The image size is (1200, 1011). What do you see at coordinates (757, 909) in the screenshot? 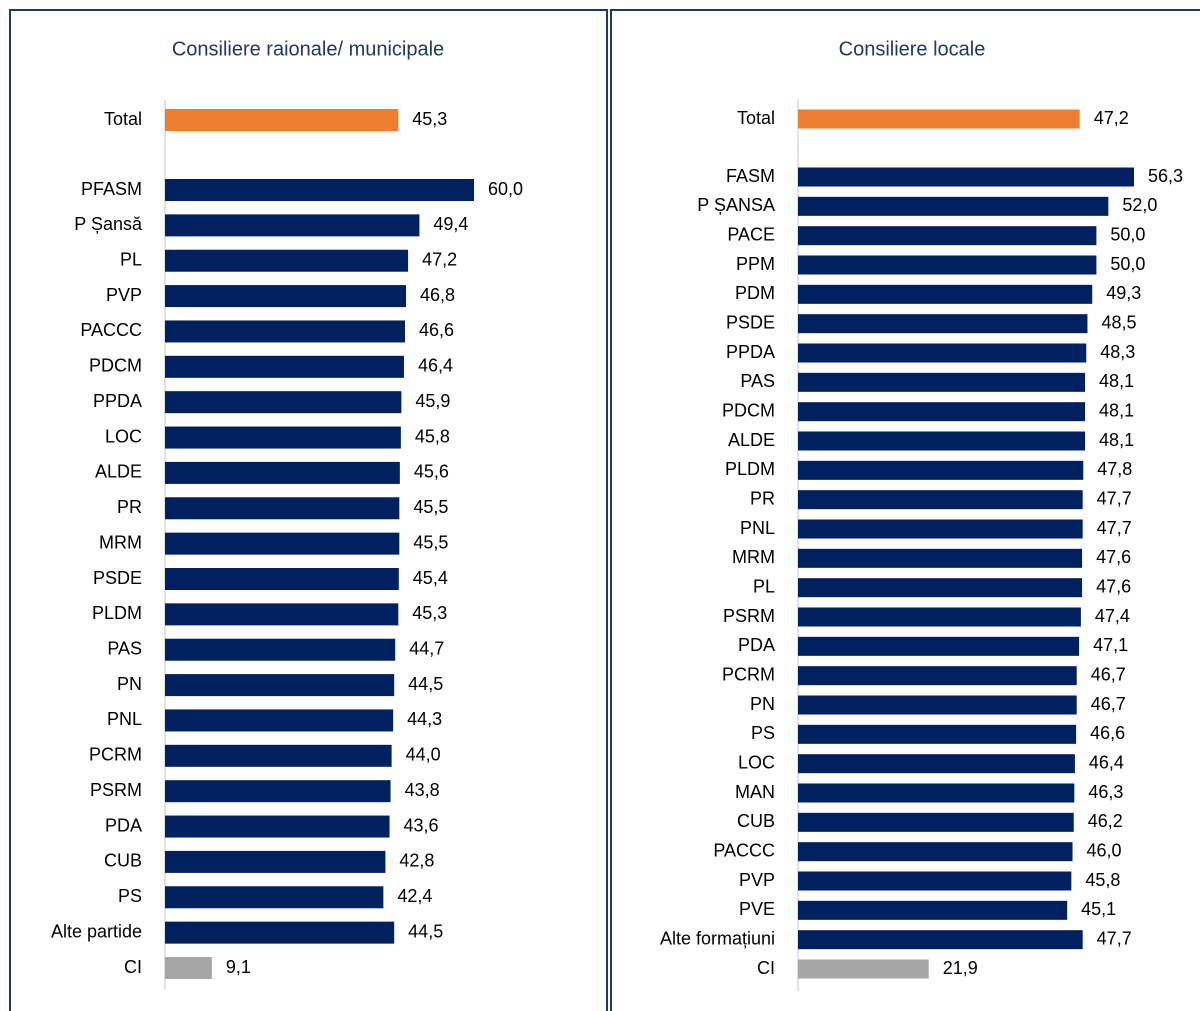
I see `category-label: PVE` at bounding box center [757, 909].